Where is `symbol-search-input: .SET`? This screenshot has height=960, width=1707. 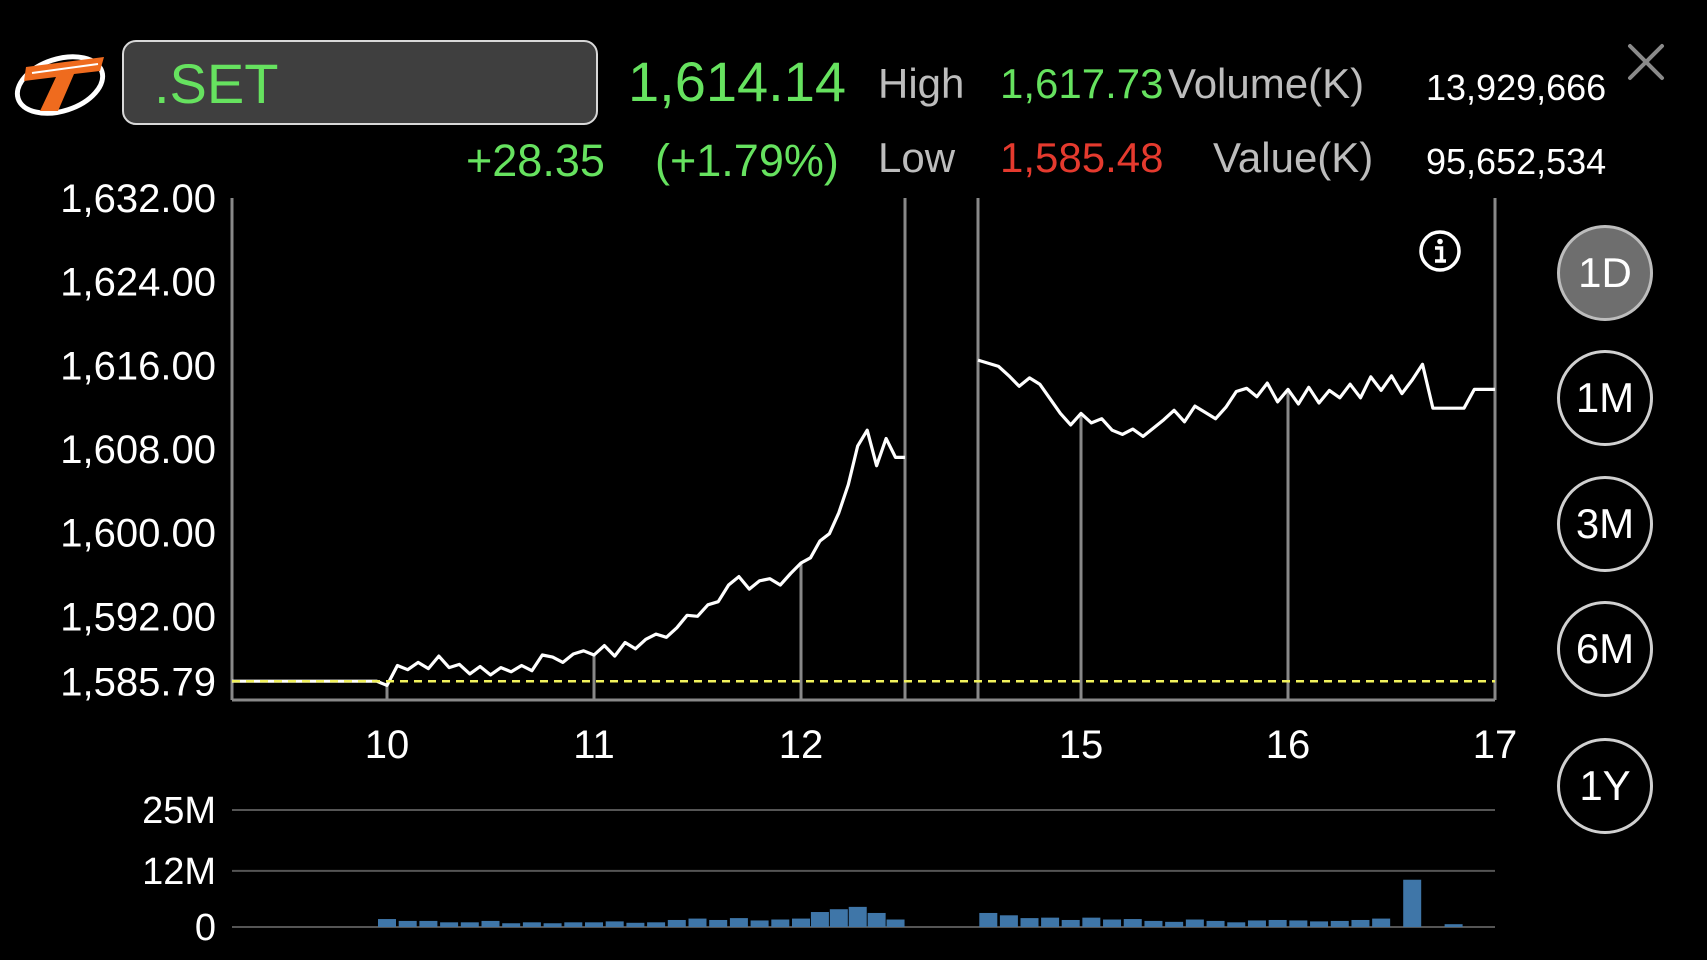 symbol-search-input: .SET is located at coordinates (360, 82).